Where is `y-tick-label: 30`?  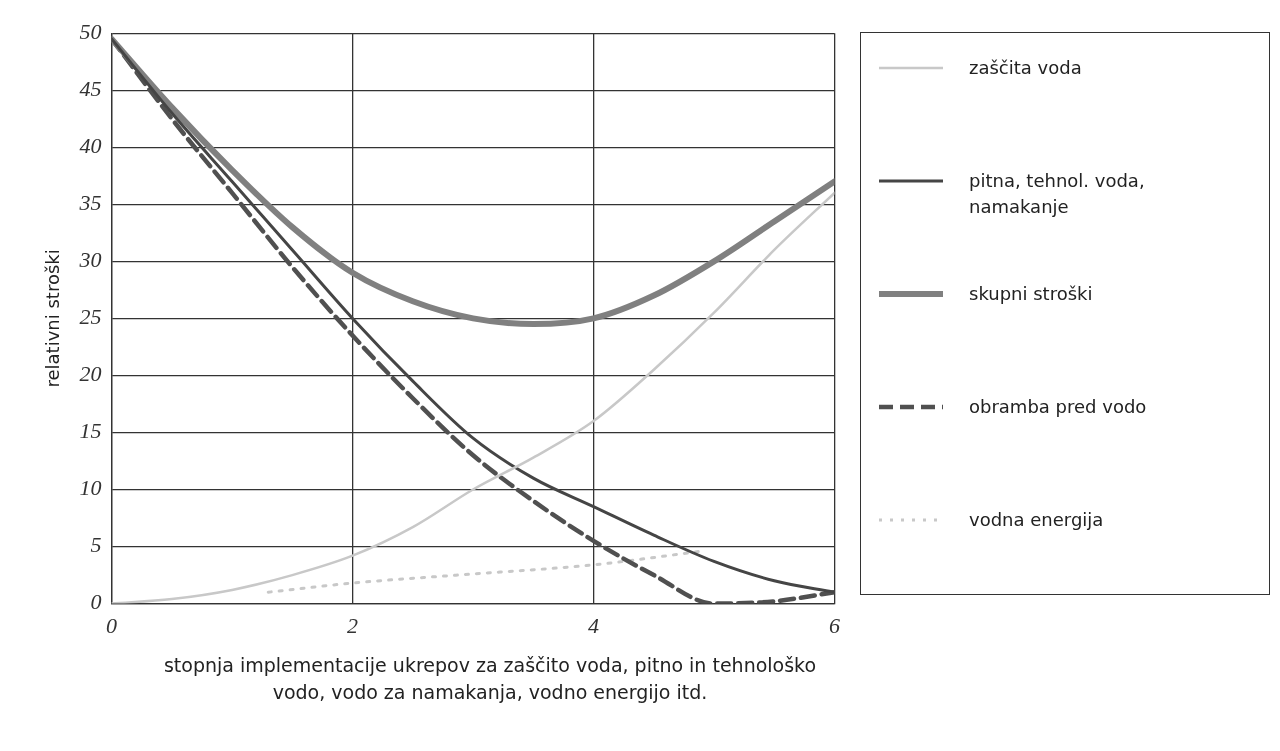
y-tick-label: 30 is located at coordinates (90, 260).